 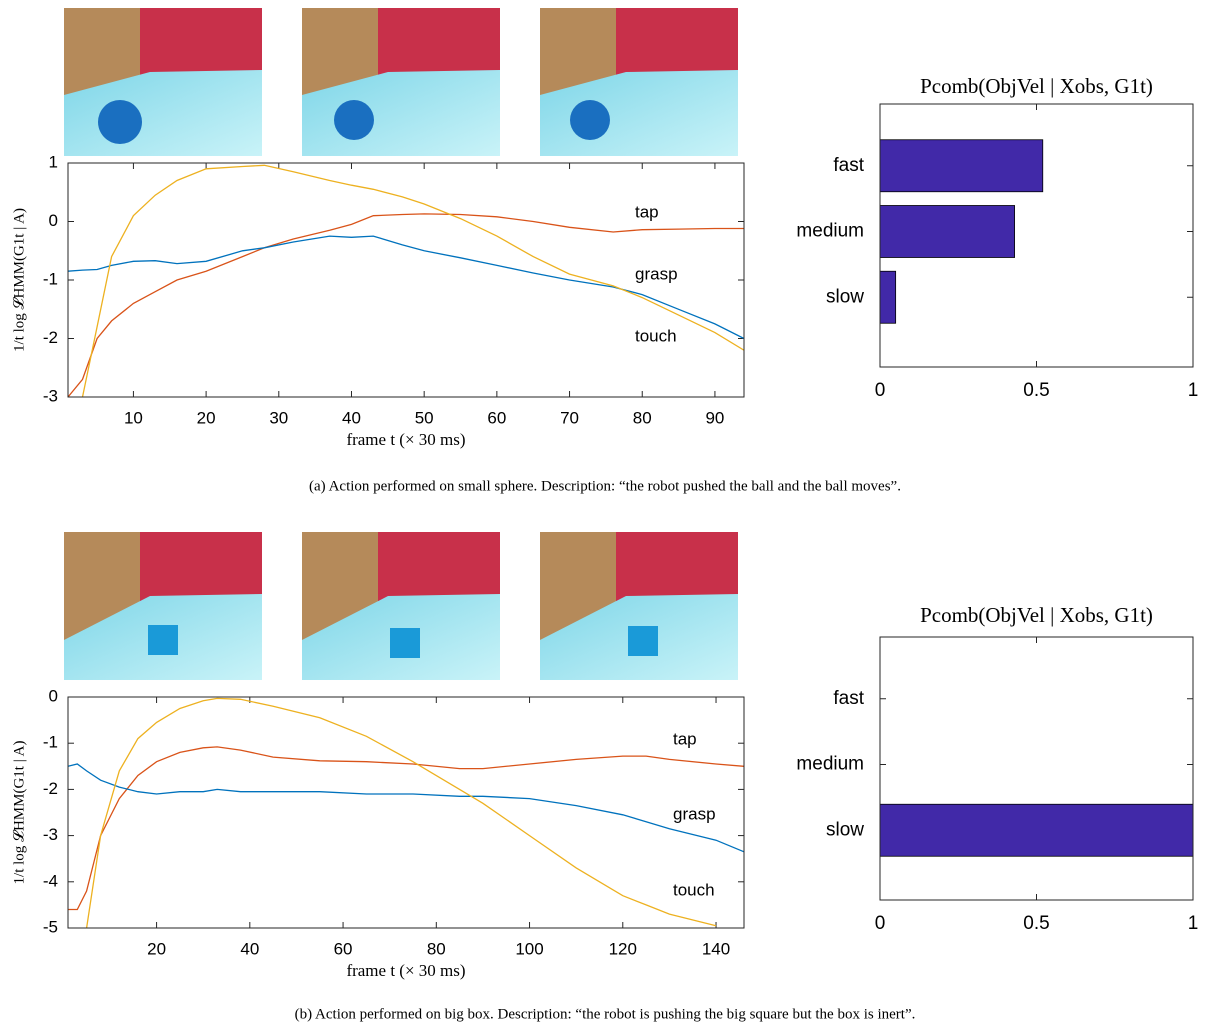 I want to click on y-tick-label: 1, so click(x=53, y=161).